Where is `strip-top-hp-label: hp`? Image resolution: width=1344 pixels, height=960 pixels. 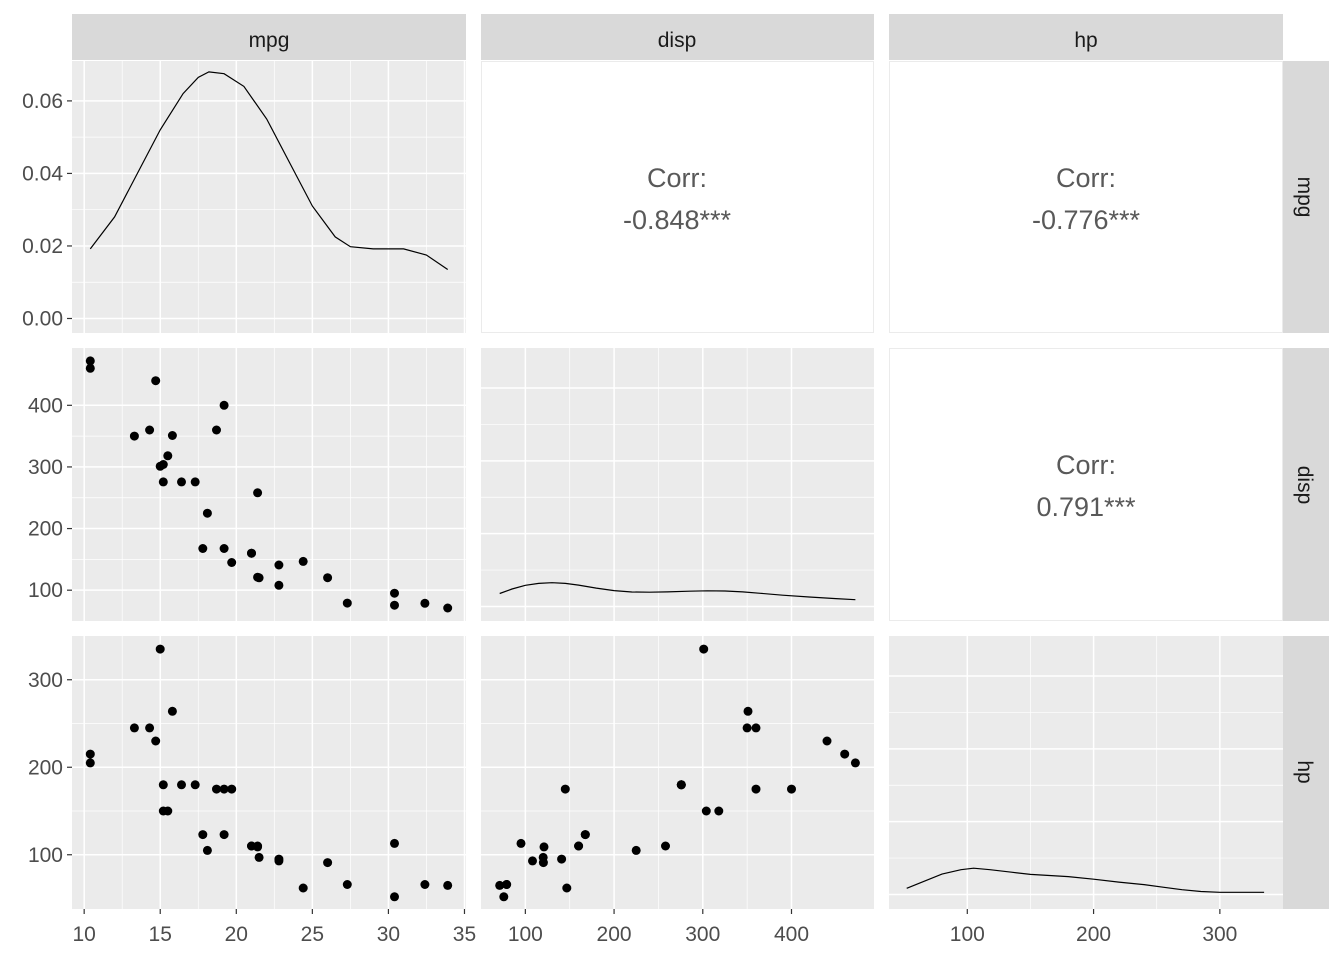
strip-top-hp-label: hp is located at coordinates (1085, 40).